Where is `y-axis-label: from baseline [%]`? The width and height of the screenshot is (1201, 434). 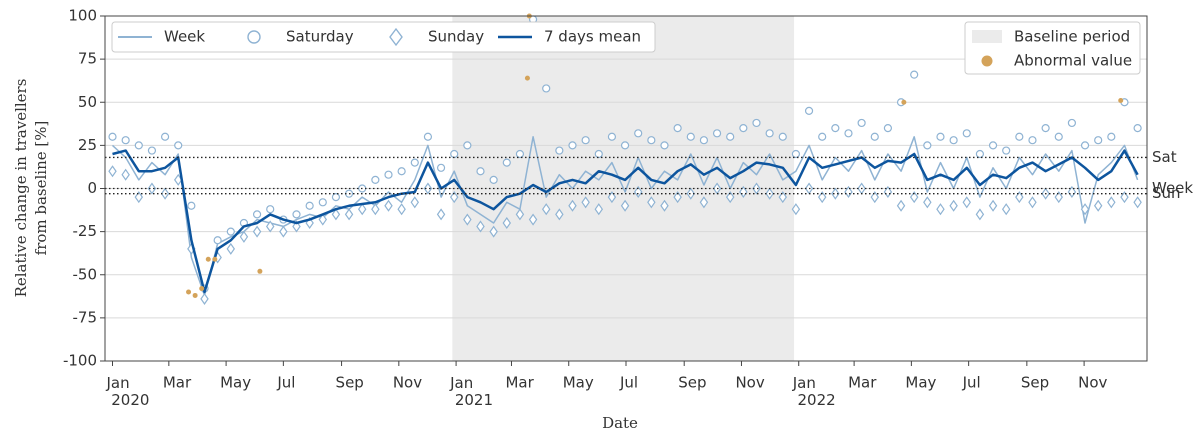
y-axis-label: from baseline [%] is located at coordinates (41, 188).